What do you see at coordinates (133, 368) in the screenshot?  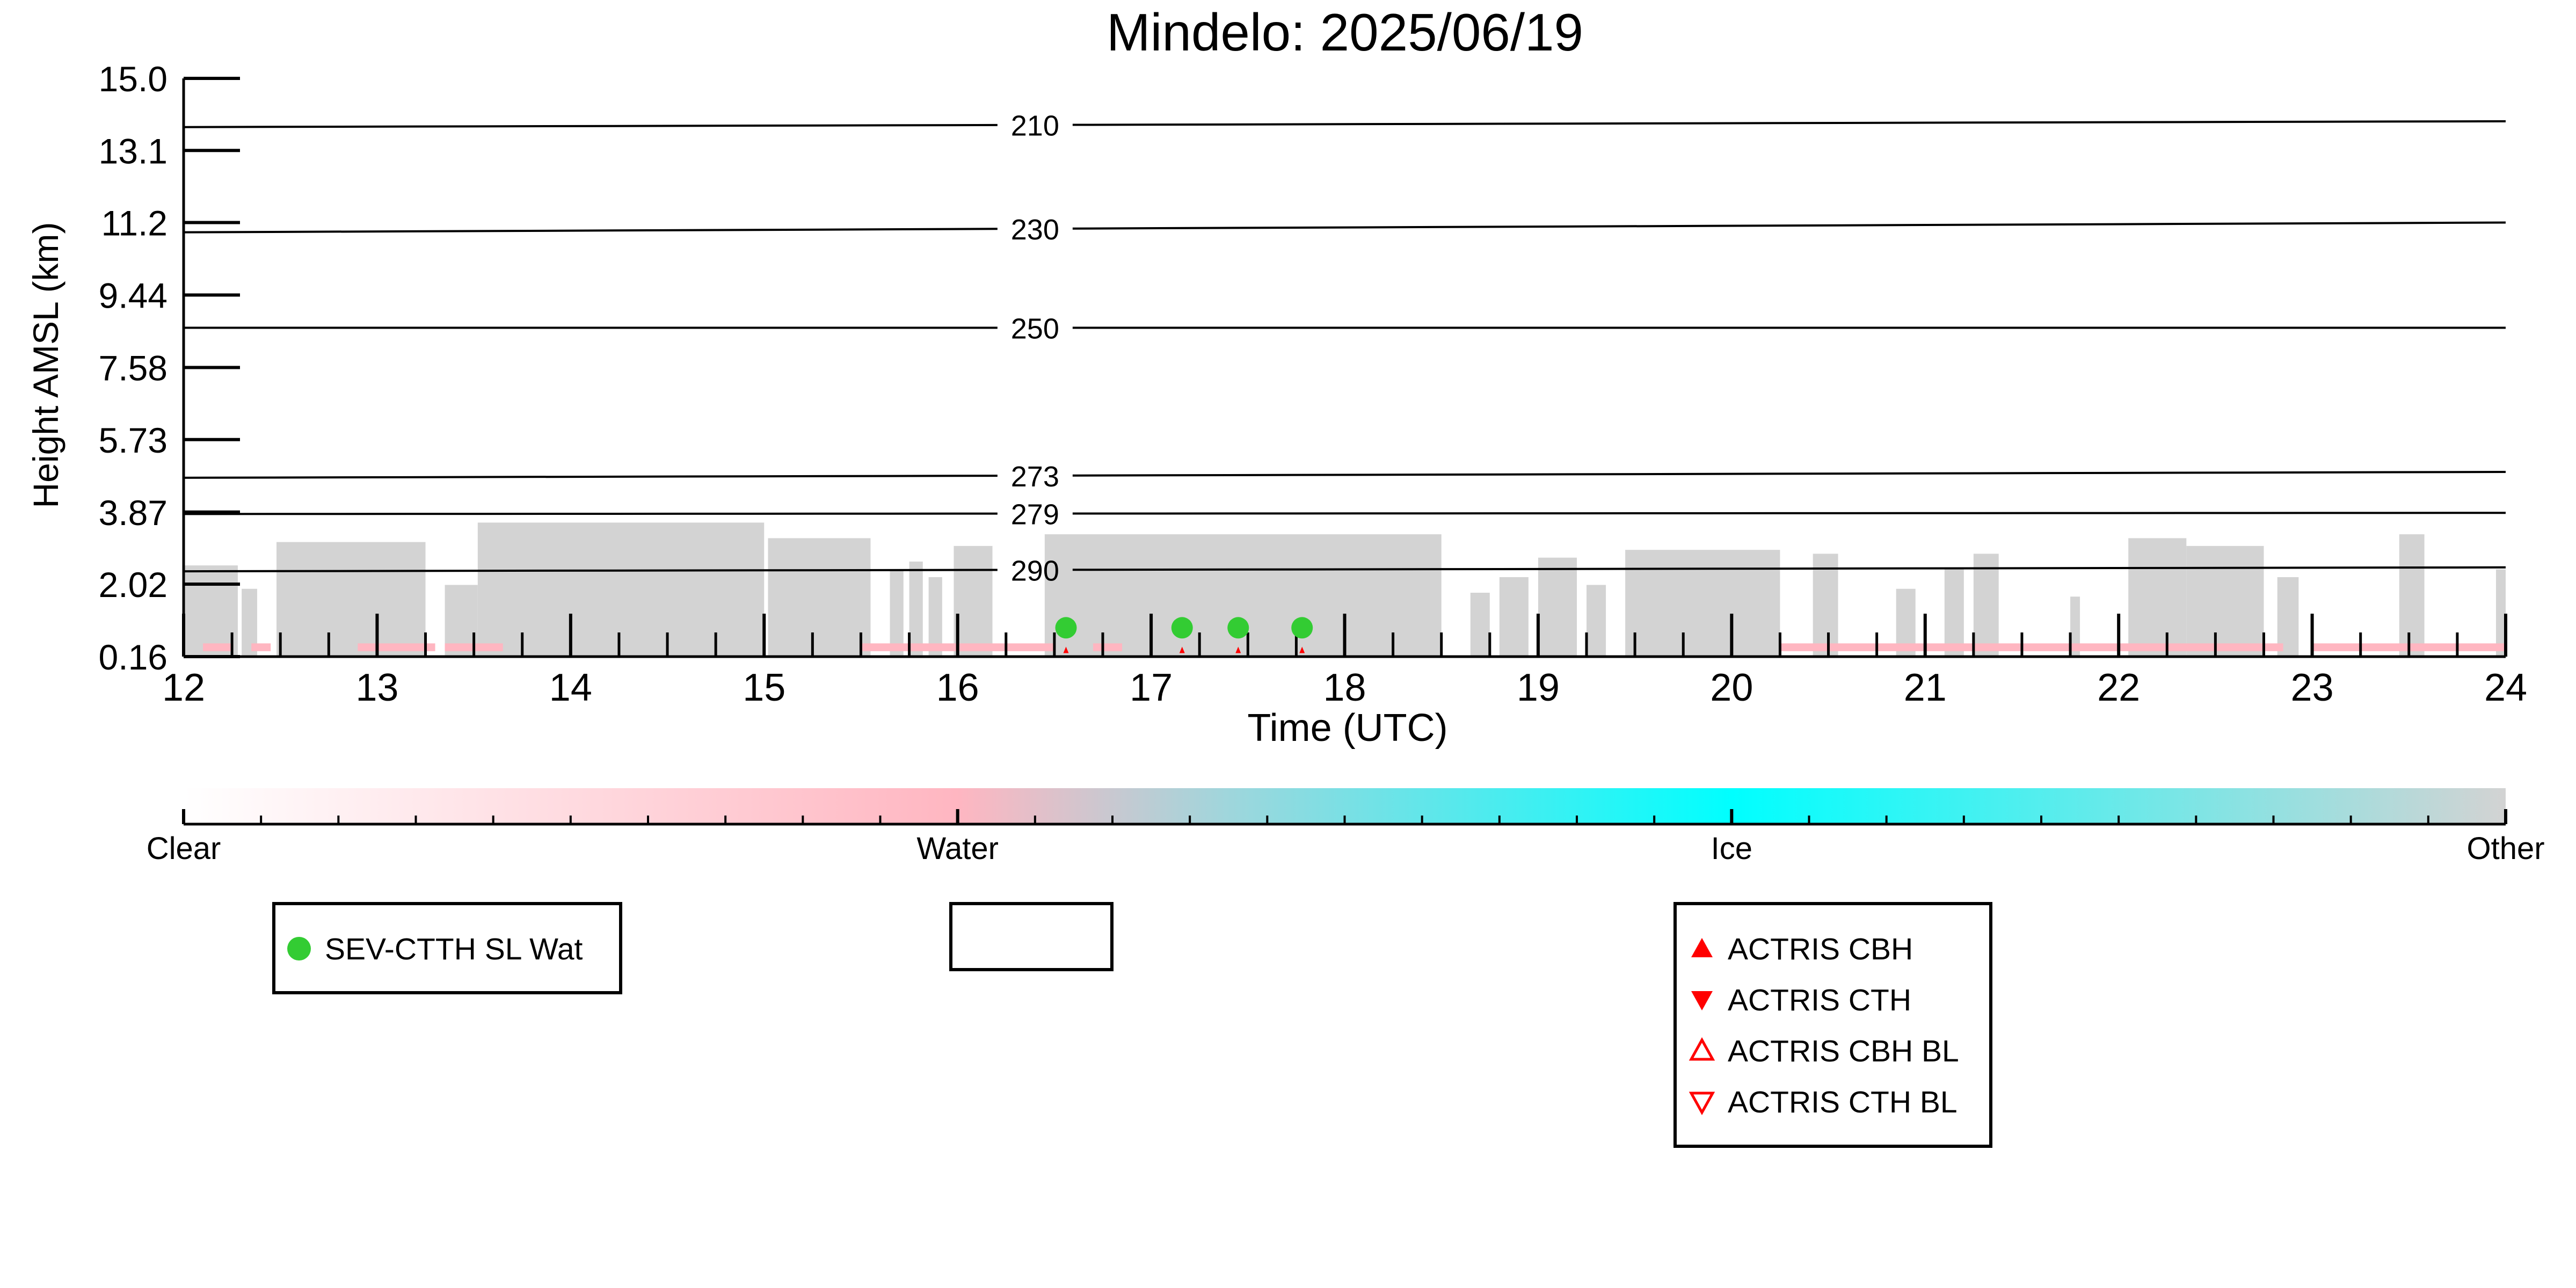 I see `y-tick-label: 7.58` at bounding box center [133, 368].